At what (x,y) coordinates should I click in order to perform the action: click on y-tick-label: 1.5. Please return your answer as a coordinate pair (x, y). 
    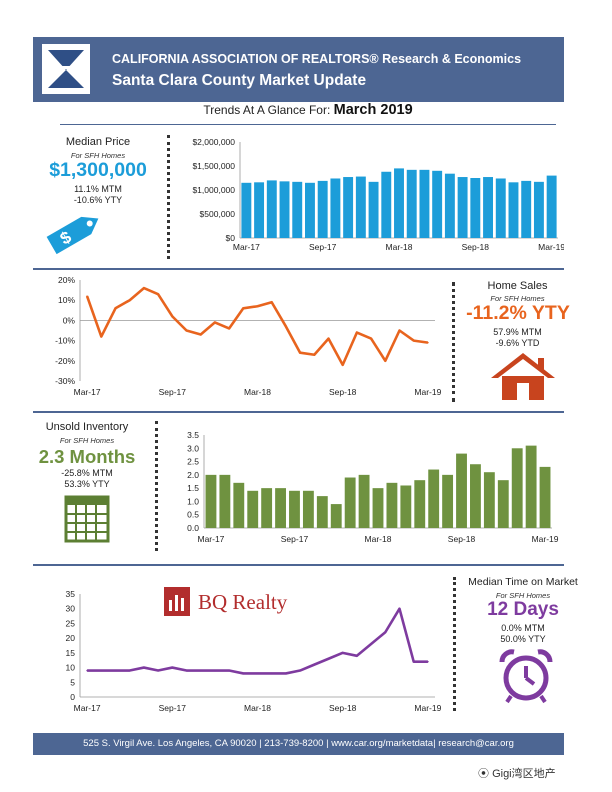
    Looking at the image, I should click on (193, 488).